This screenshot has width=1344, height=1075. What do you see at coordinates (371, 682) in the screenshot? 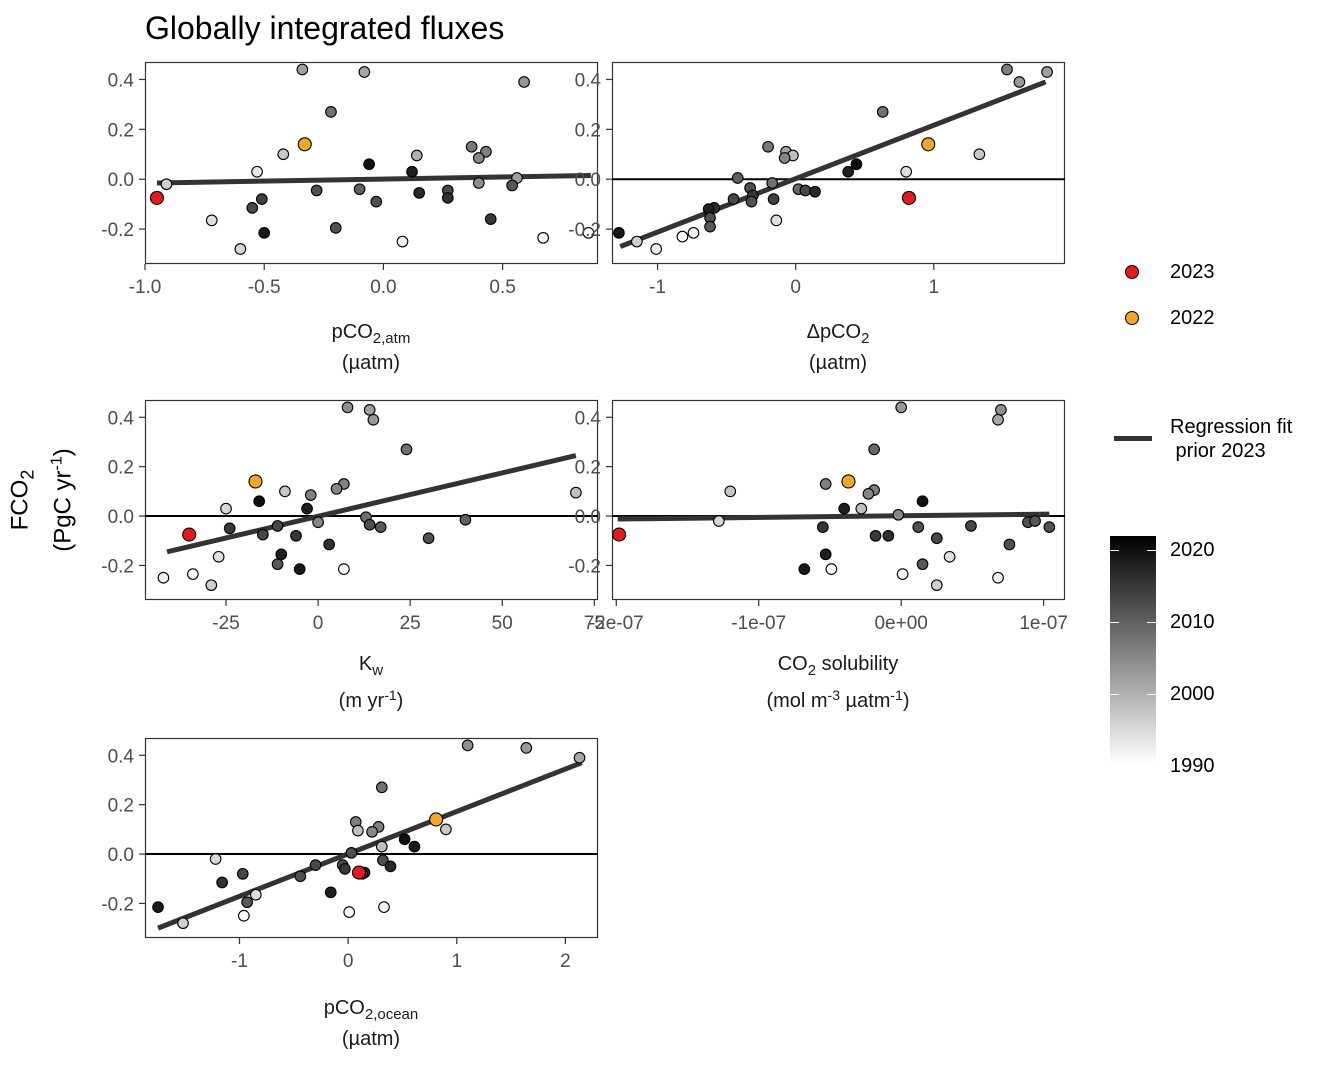
I see `x-label-kw: Kw (m yr-1)` at bounding box center [371, 682].